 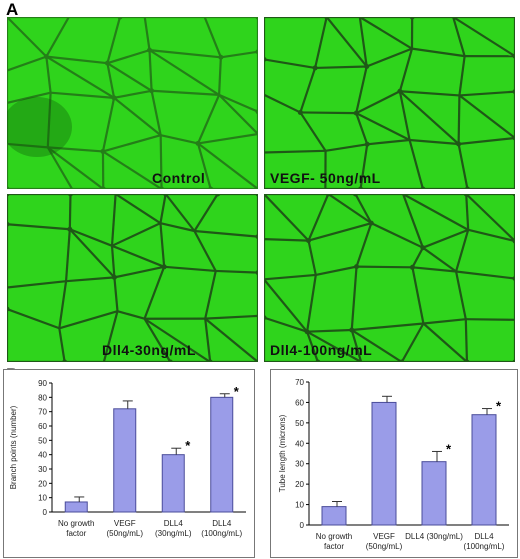 What do you see at coordinates (434, 536) in the screenshot?
I see `category-label: DLL4 (30ng/mL)` at bounding box center [434, 536].